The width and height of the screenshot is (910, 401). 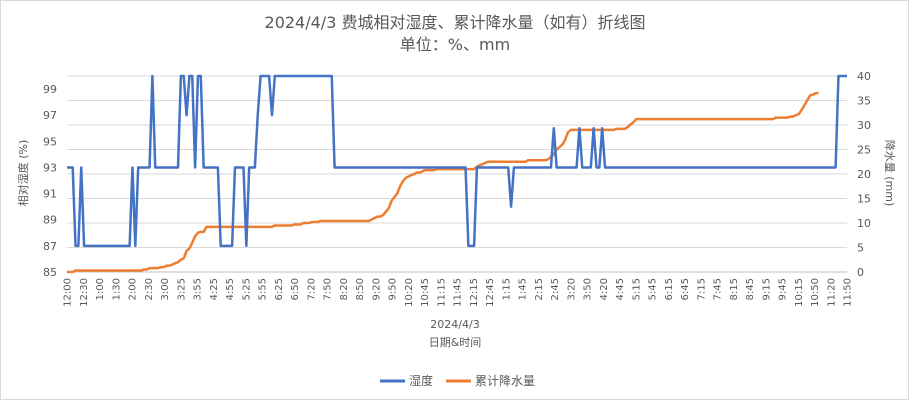 I want to click on x-tick-label: 7:45, so click(x=718, y=289).